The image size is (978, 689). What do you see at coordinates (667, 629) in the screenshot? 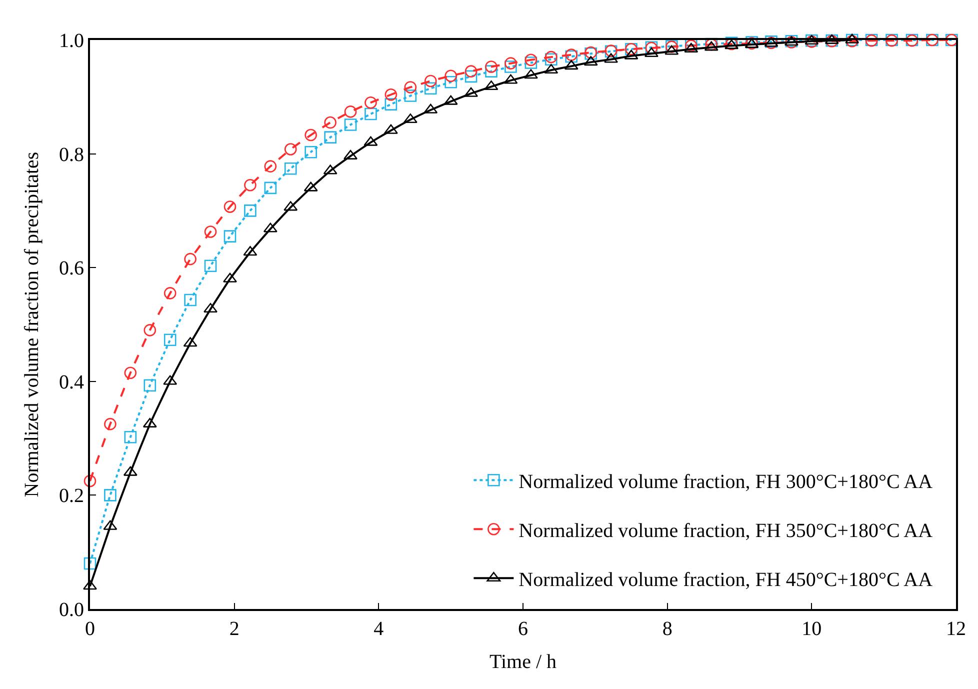
I see `x-tick-label: 8` at bounding box center [667, 629].